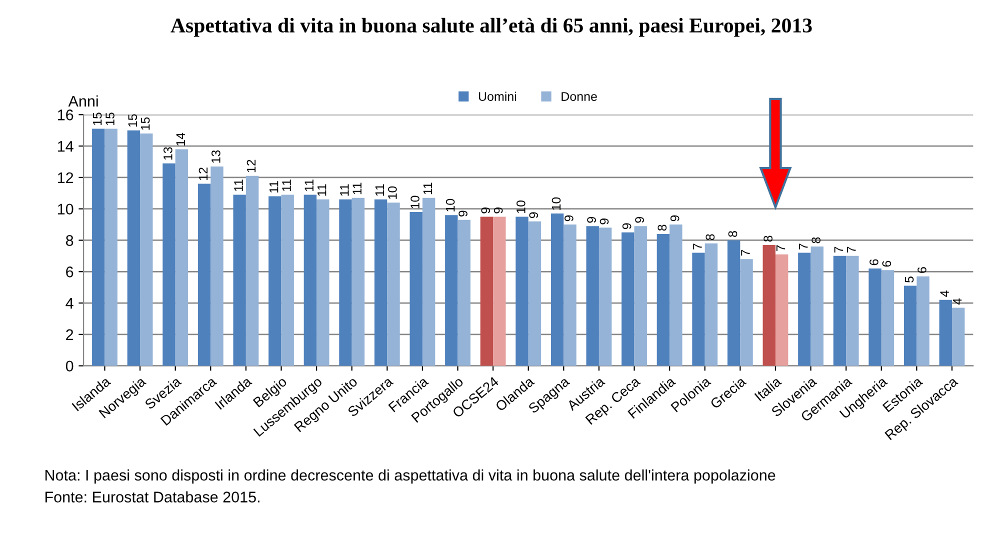 The width and height of the screenshot is (983, 546). What do you see at coordinates (180, 139) in the screenshot?
I see `data-label: 14` at bounding box center [180, 139].